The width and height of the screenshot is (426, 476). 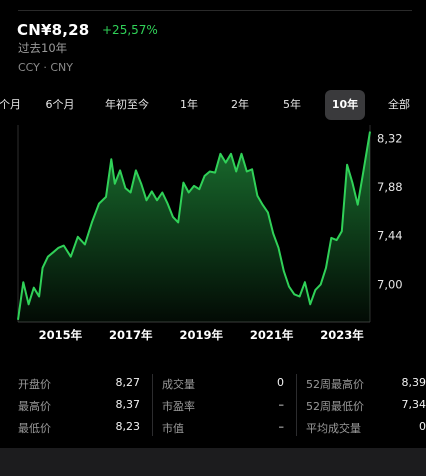 I want to click on tab-5-years: 5年, so click(x=292, y=104).